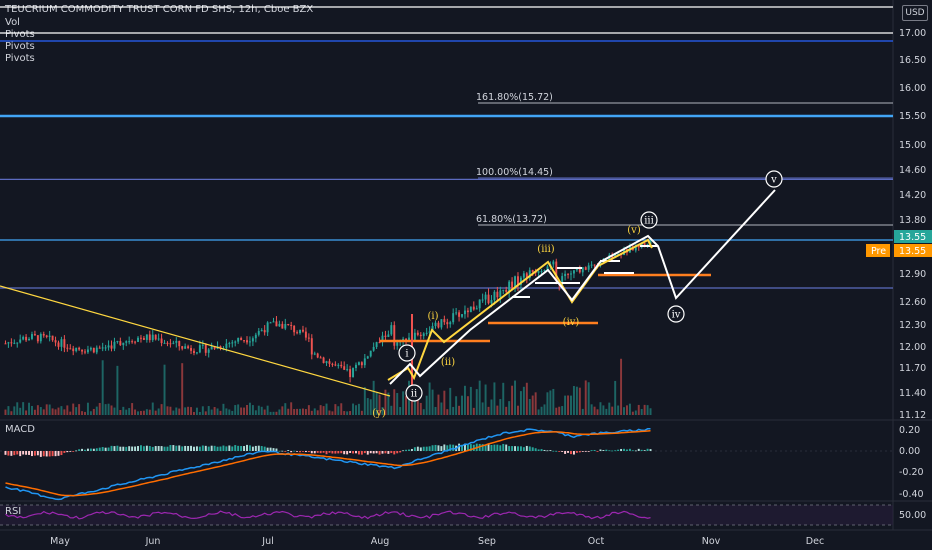 This screenshot has width=932, height=550. Describe the element at coordinates (20, 34) in the screenshot. I see `indicator-pivots-1: Pivots` at that location.